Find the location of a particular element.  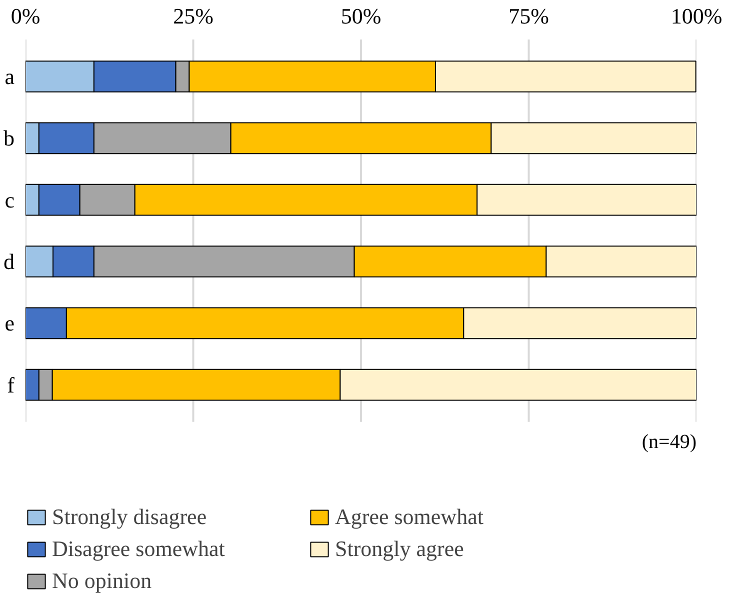

x-tick-label: 75% is located at coordinates (528, 16).